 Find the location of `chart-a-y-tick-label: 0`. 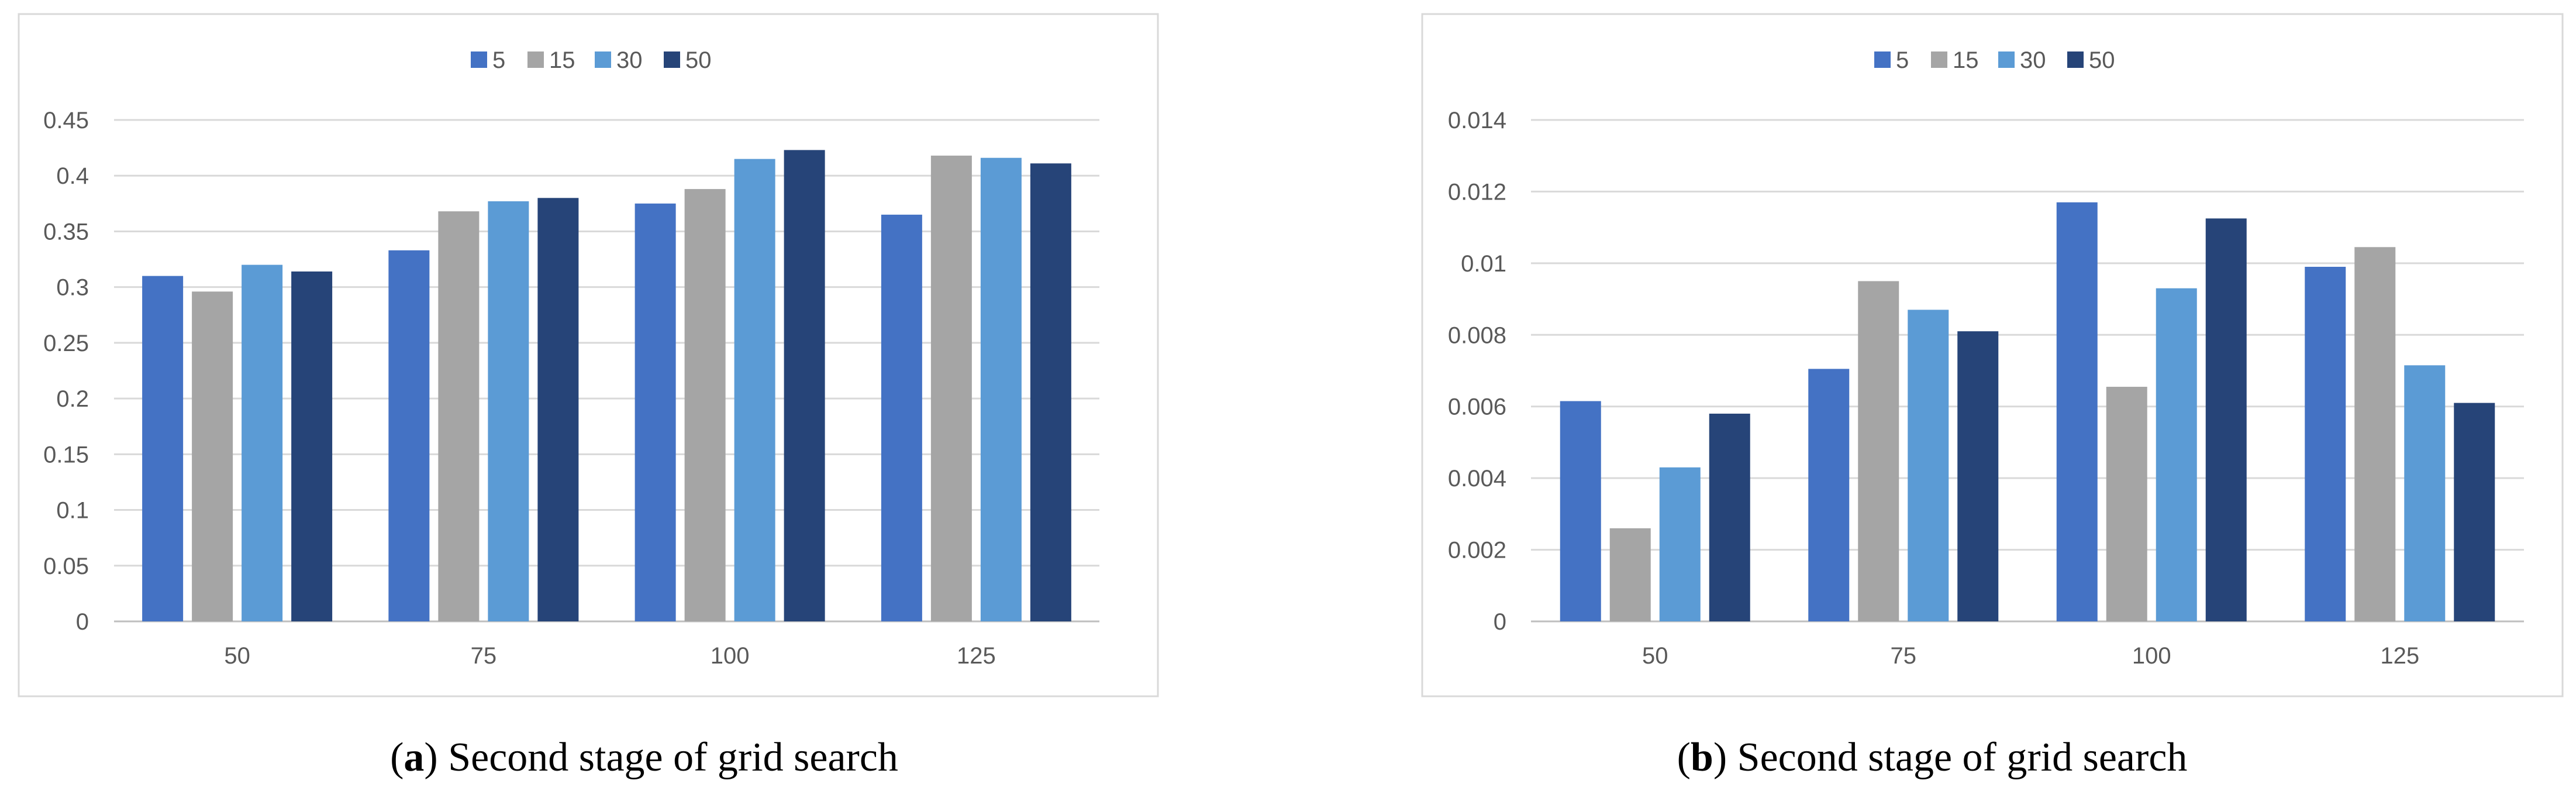

chart-a-y-tick-label: 0 is located at coordinates (83, 622).